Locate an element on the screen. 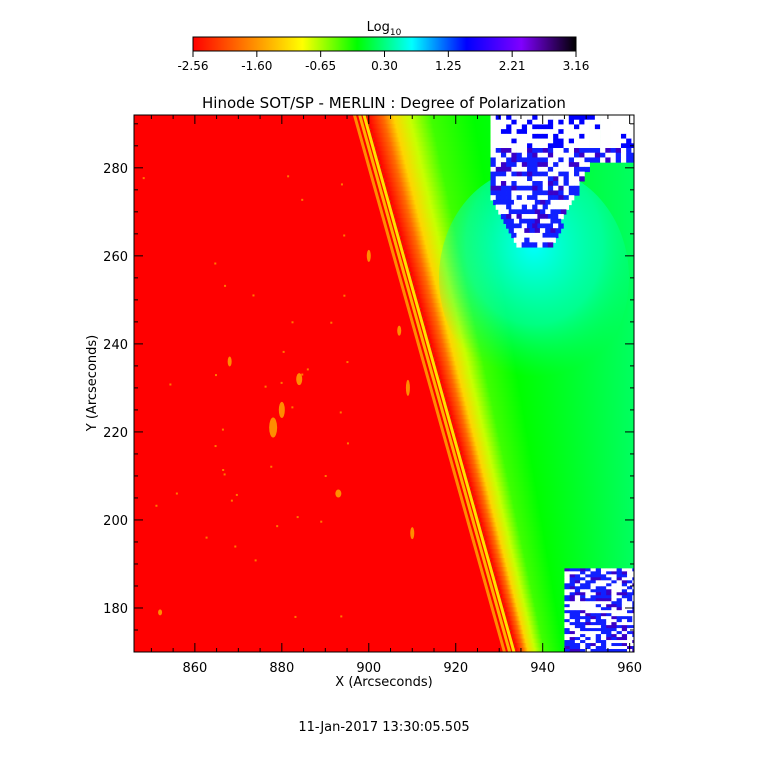  y-tick-label: 180 is located at coordinates (115, 609).